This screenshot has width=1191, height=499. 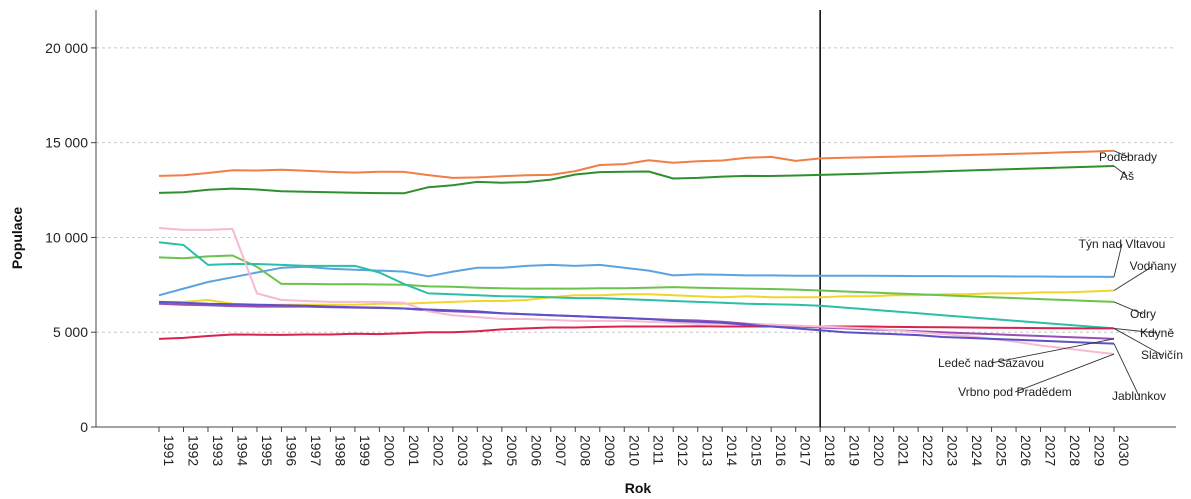 I want to click on y-tick-label: 0, so click(x=84, y=427).